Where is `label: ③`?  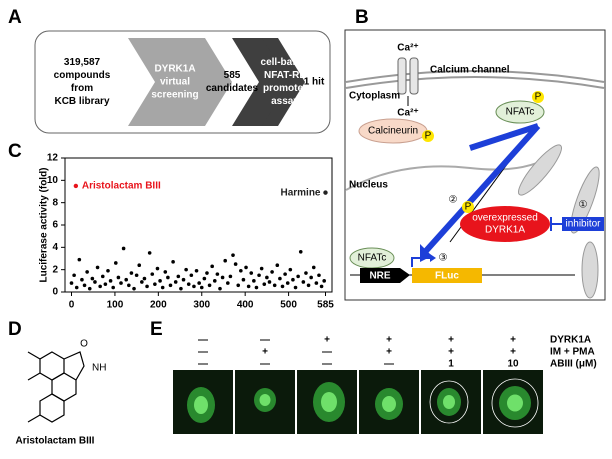
label: ③ is located at coordinates (443, 258).